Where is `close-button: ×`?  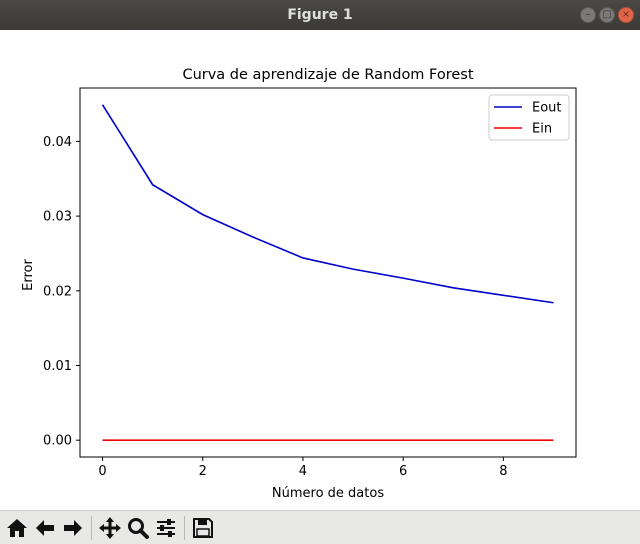 close-button: × is located at coordinates (626, 15).